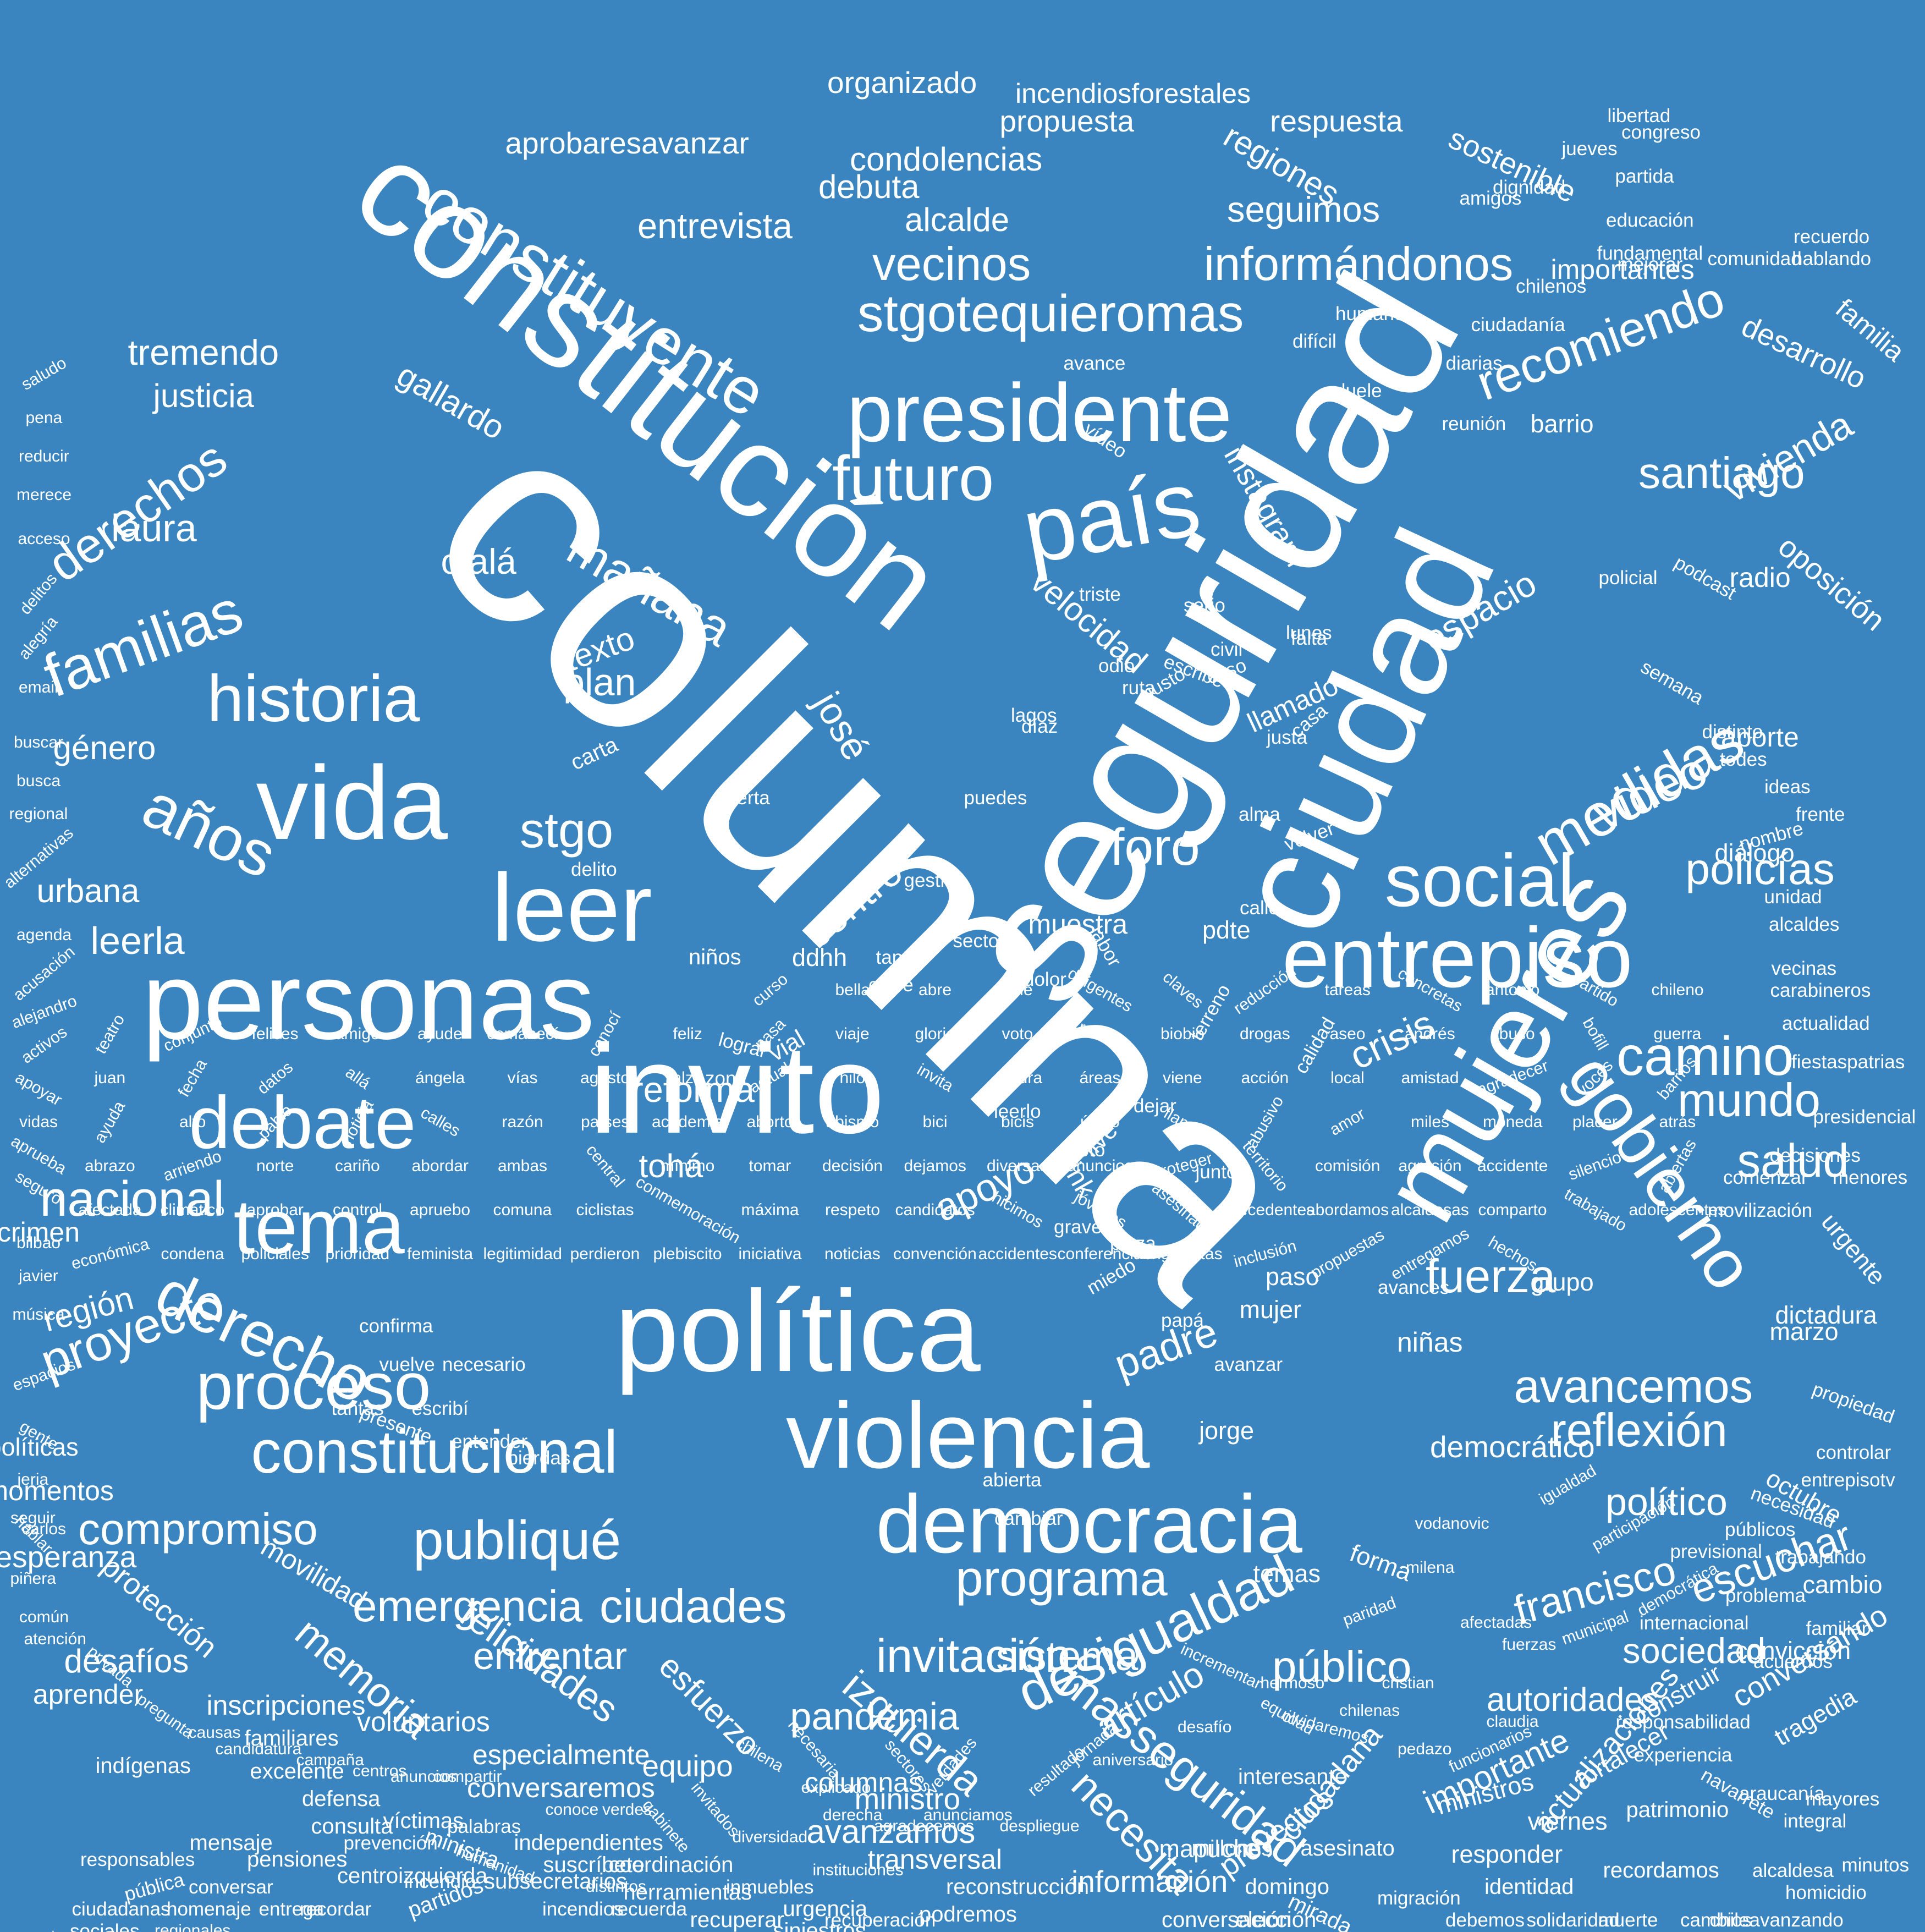  What do you see at coordinates (1661, 132) in the screenshot?
I see `cloud-word: congreso` at bounding box center [1661, 132].